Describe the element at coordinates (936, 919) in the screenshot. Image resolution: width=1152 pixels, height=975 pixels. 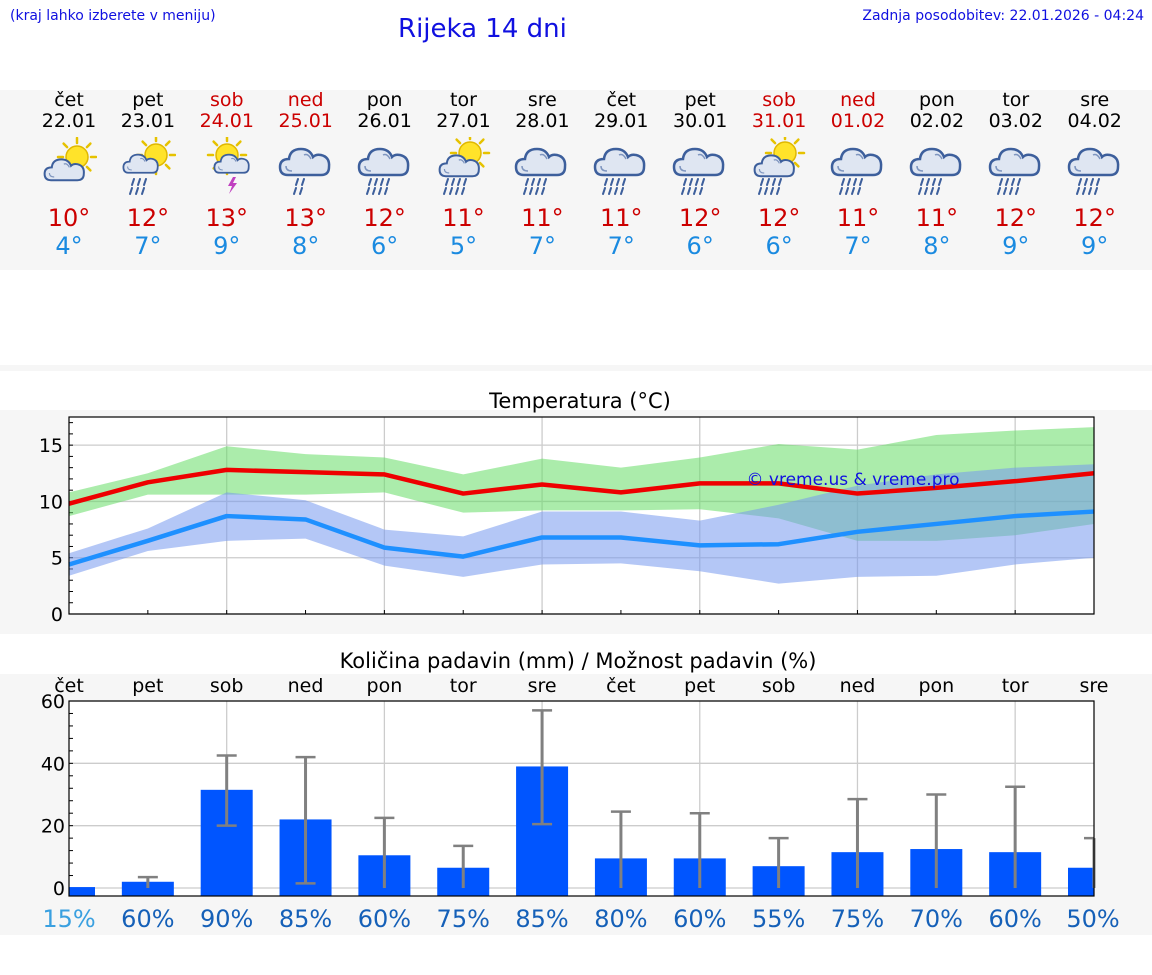
I see `precip-probability-label: 70%` at that location.